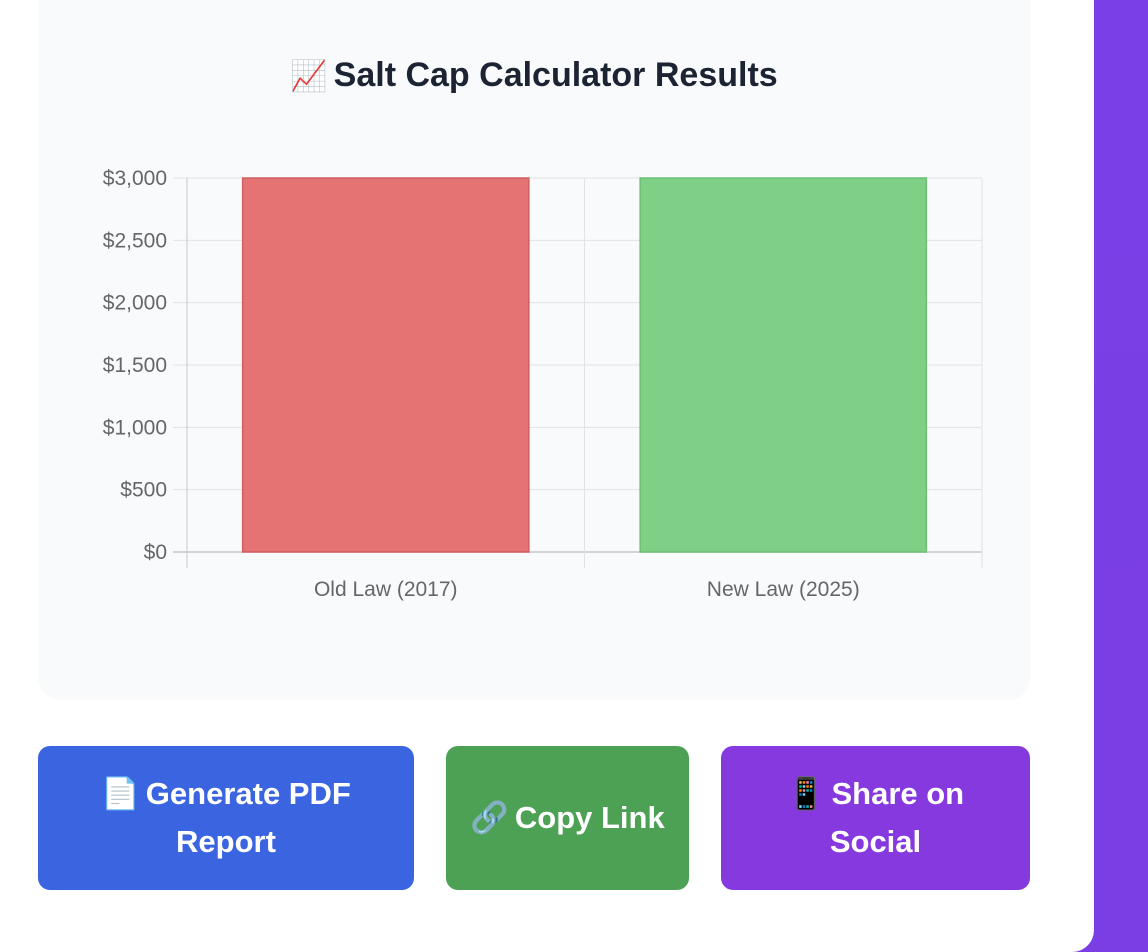 The width and height of the screenshot is (1148, 952). What do you see at coordinates (489, 818) in the screenshot?
I see `link-icon: 🔗` at bounding box center [489, 818].